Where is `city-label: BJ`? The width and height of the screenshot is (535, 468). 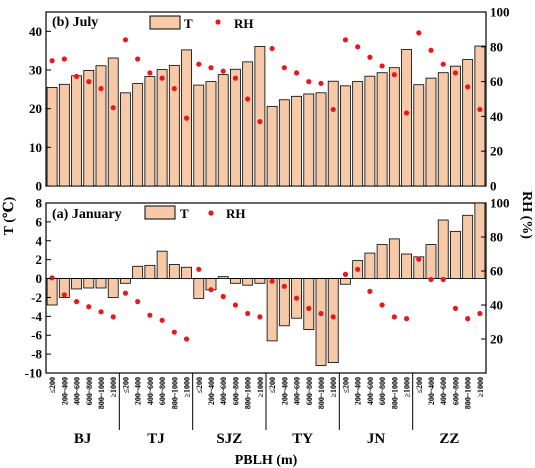
city-label: BJ is located at coordinates (83, 439).